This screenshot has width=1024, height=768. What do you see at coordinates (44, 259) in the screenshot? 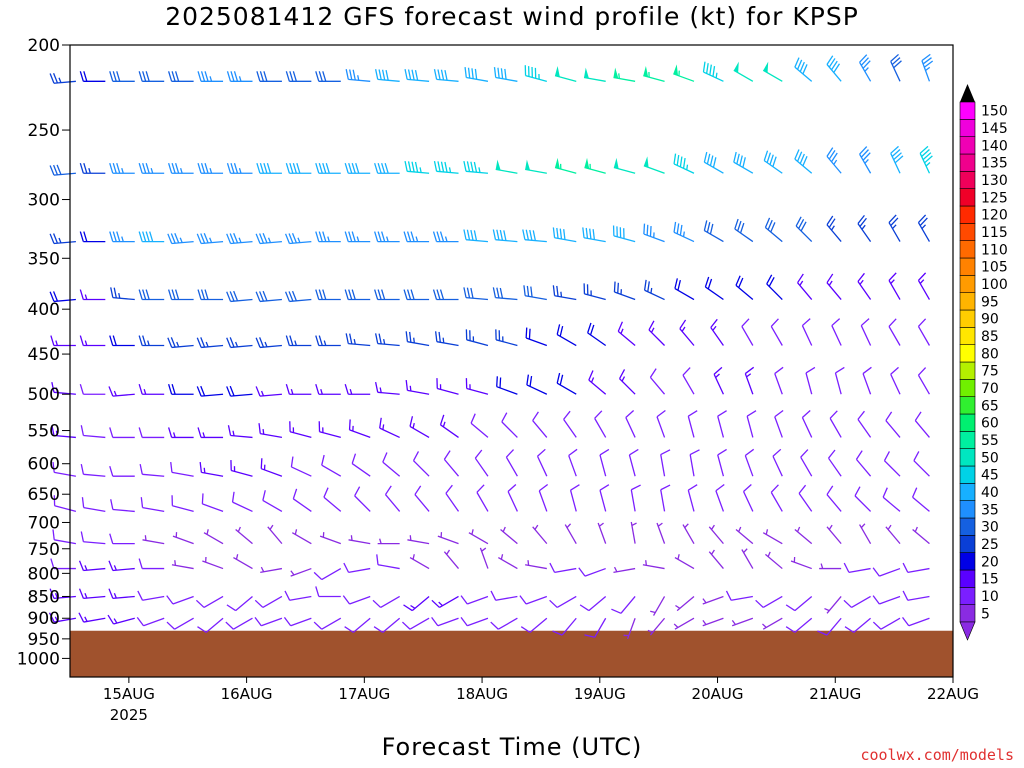
I see `y-tick-label: 350` at bounding box center [44, 259].